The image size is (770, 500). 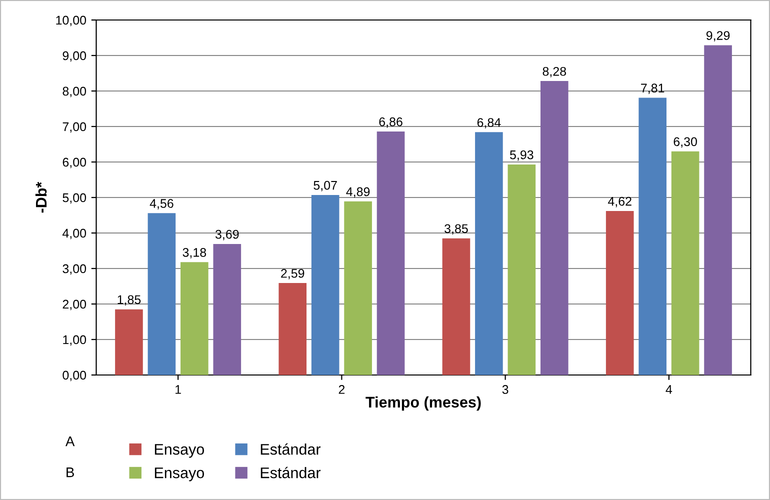 What do you see at coordinates (489, 123) in the screenshot?
I see `data-label: 6,84` at bounding box center [489, 123].